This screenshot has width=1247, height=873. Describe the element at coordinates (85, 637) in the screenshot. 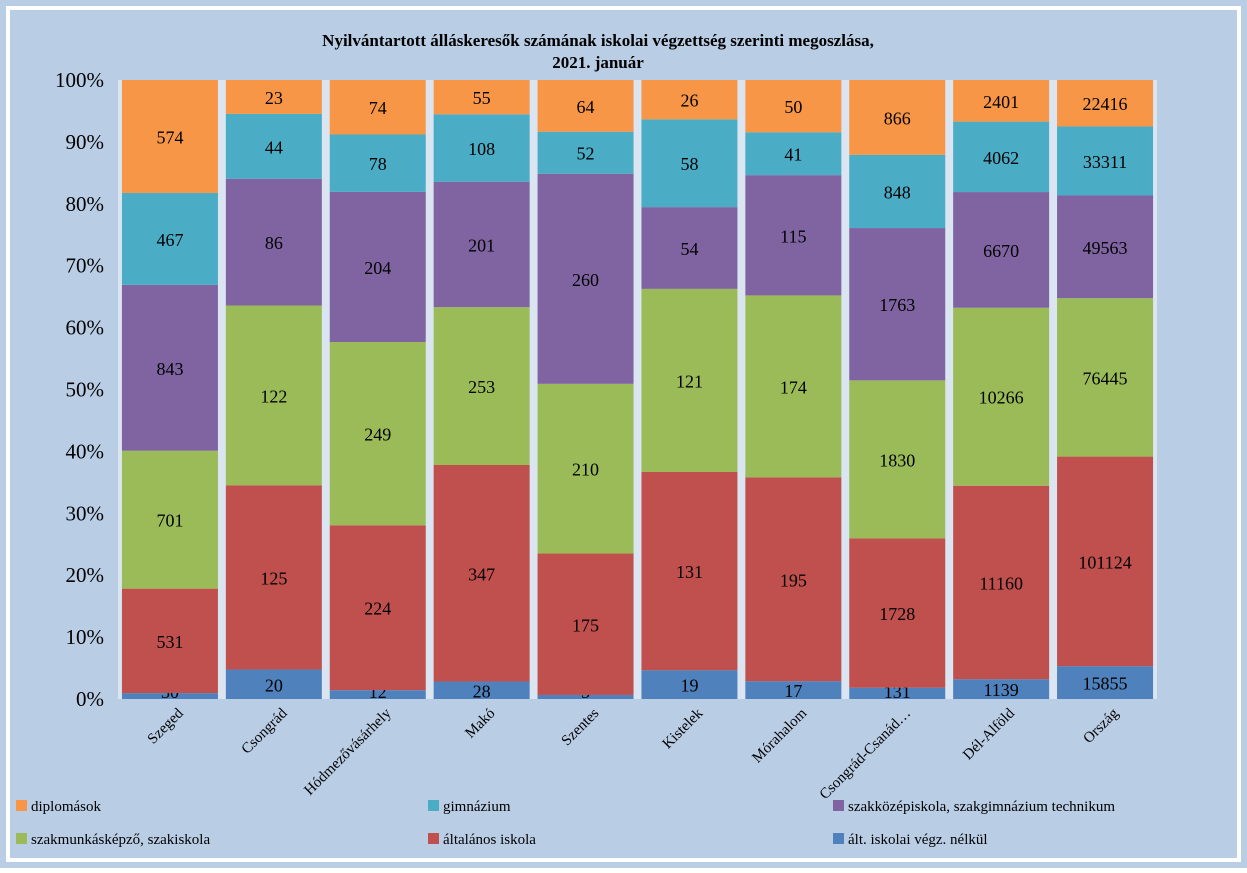

I see `y-tick-label: 10%` at that location.